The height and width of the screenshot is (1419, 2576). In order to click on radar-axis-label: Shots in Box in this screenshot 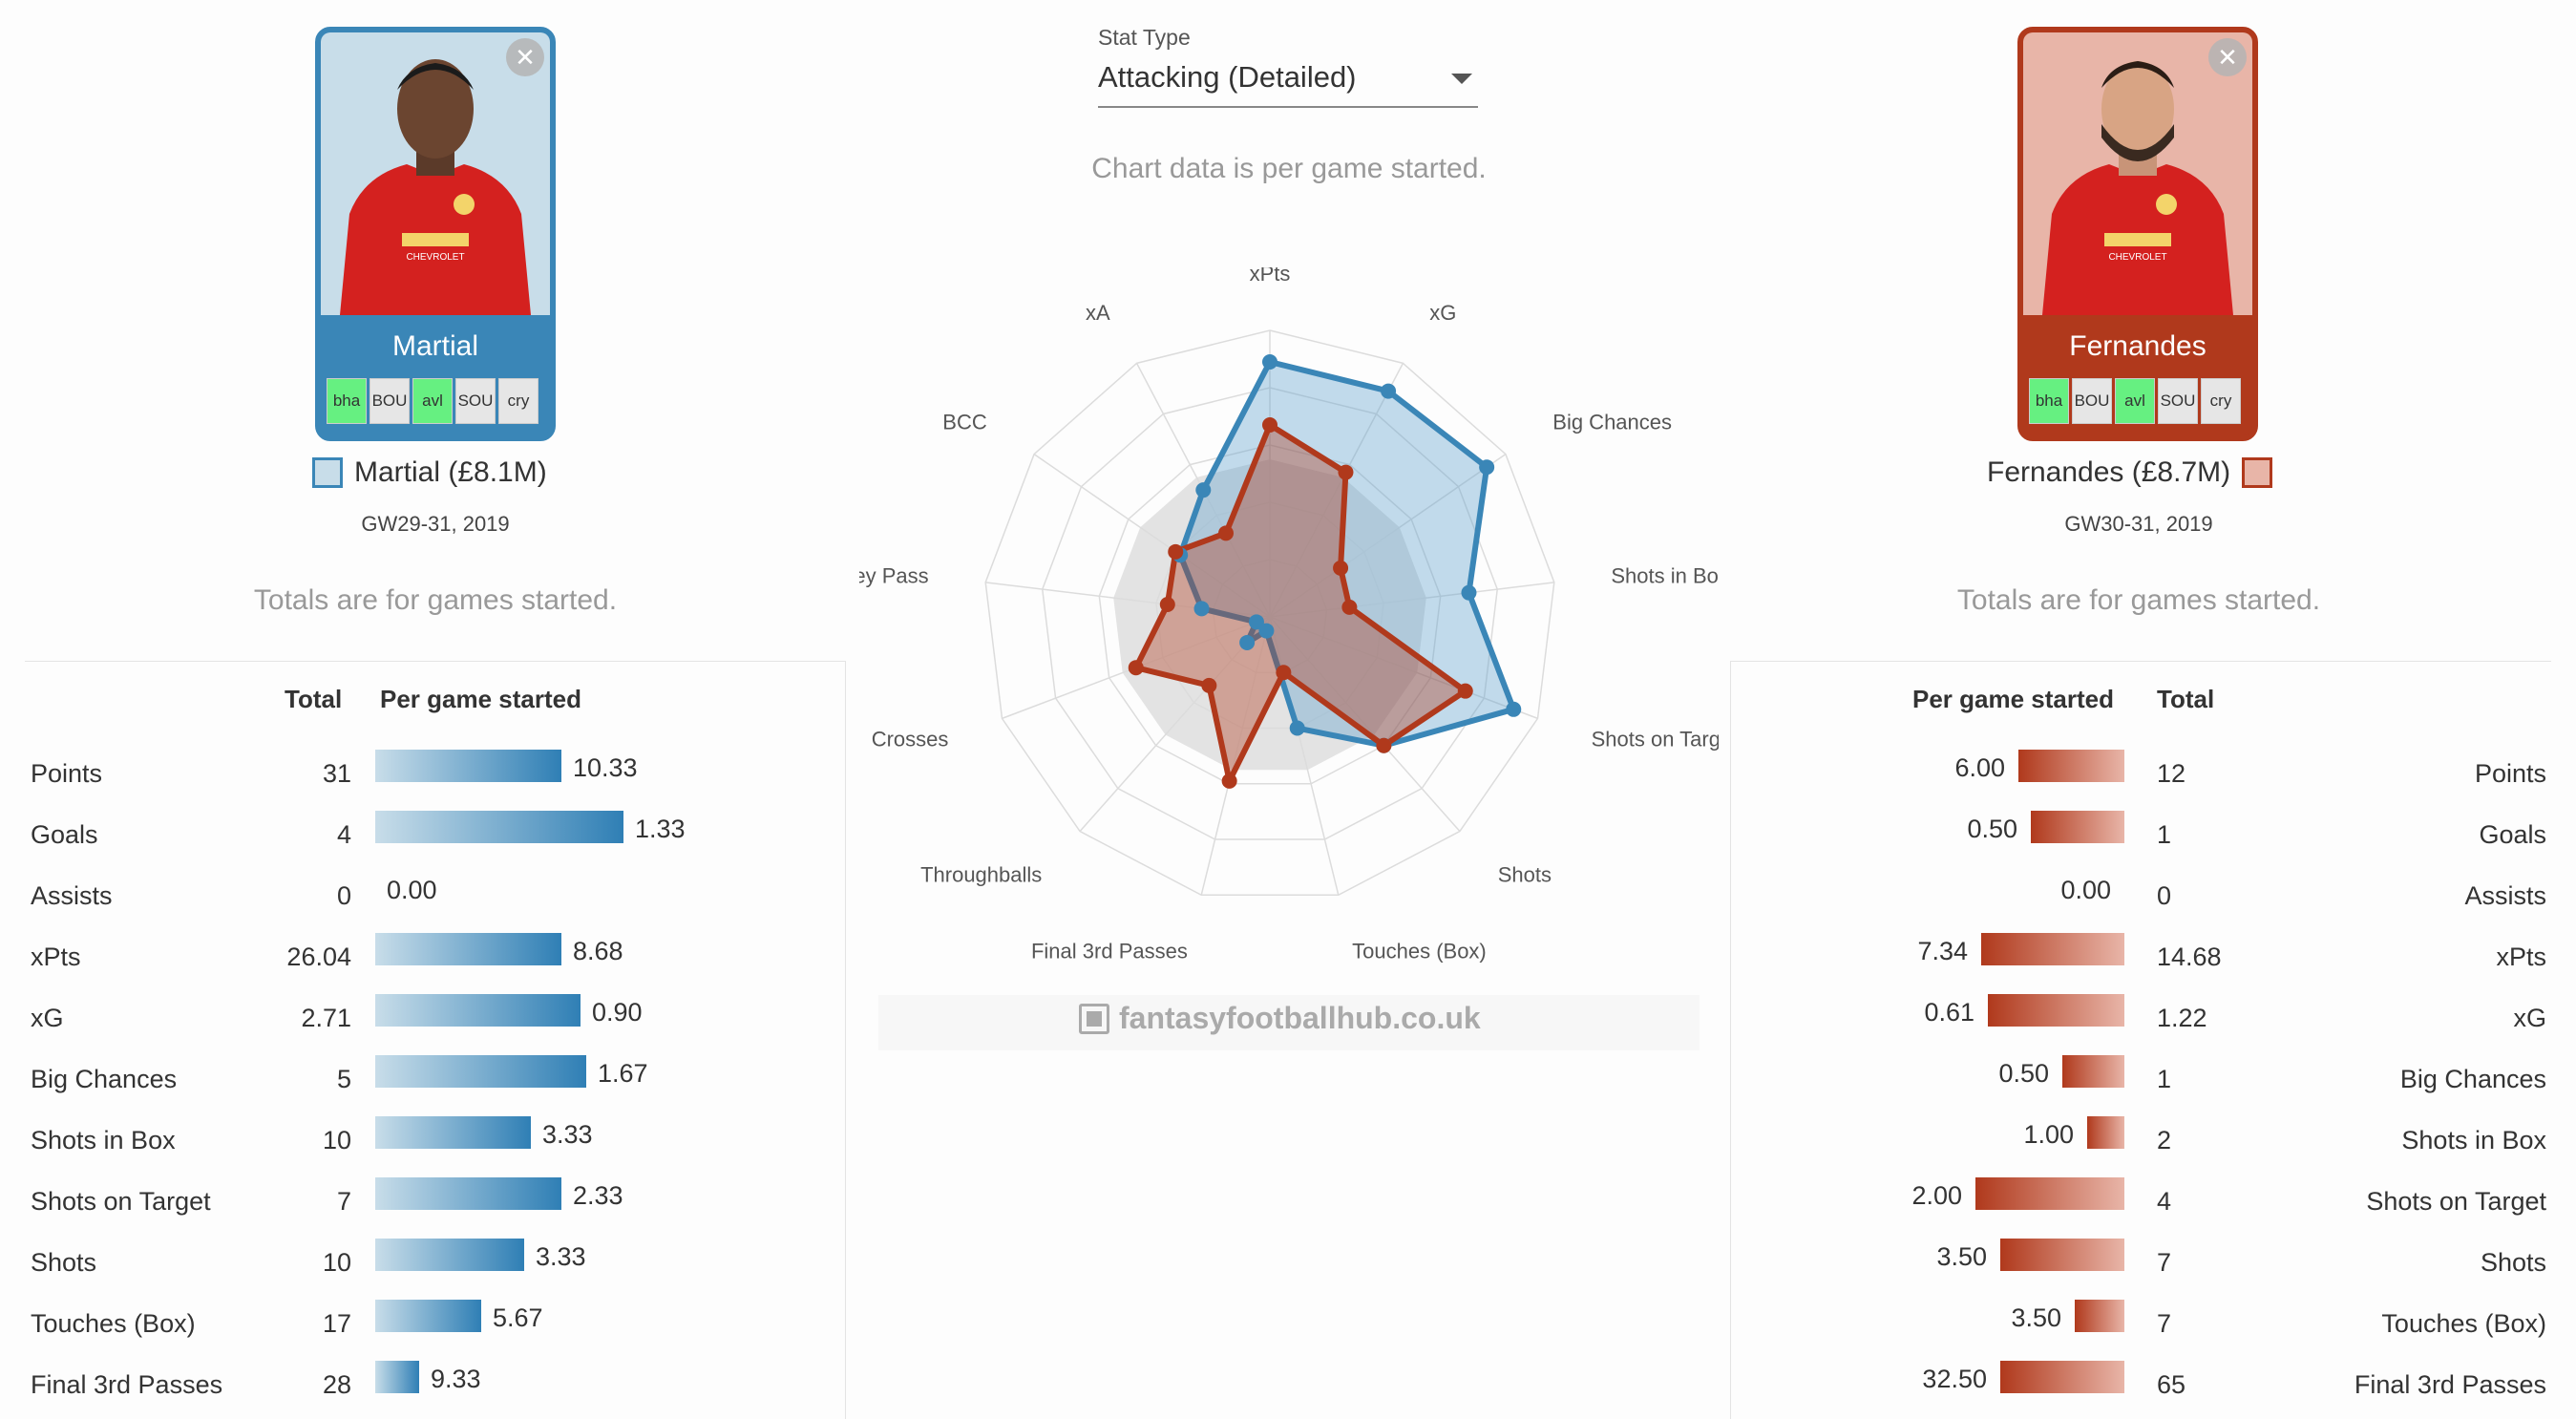, I will do `click(1665, 576)`.